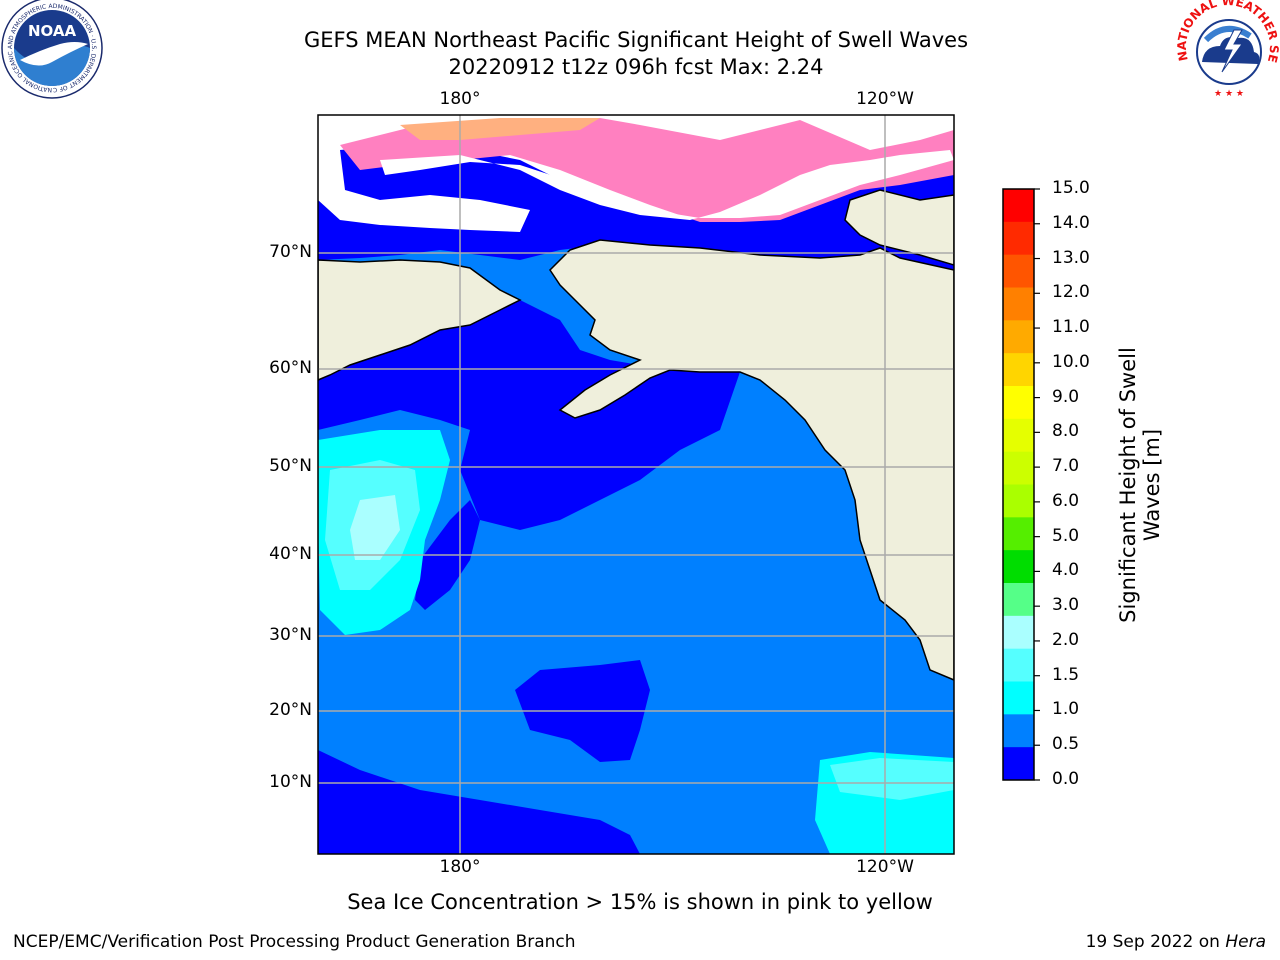 This screenshot has width=1280, height=960. What do you see at coordinates (290, 368) in the screenshot?
I see `lat-label-60n: 60°N` at bounding box center [290, 368].